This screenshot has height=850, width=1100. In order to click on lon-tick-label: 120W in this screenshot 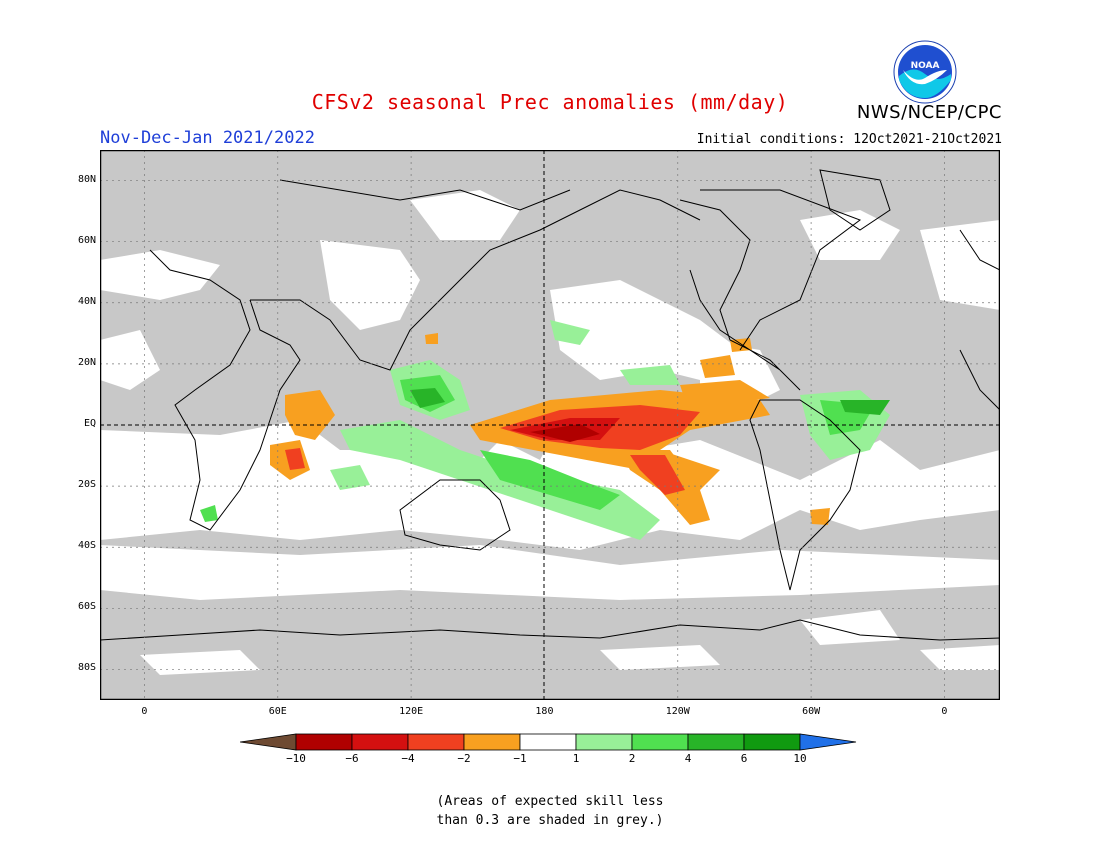, I will do `click(677, 711)`.